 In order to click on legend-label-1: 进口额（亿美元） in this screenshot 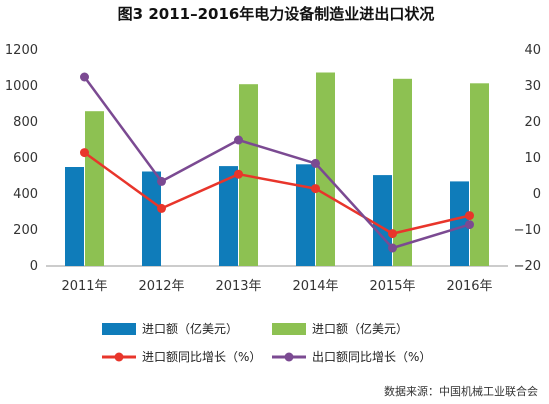, I will do `click(360, 328)`.